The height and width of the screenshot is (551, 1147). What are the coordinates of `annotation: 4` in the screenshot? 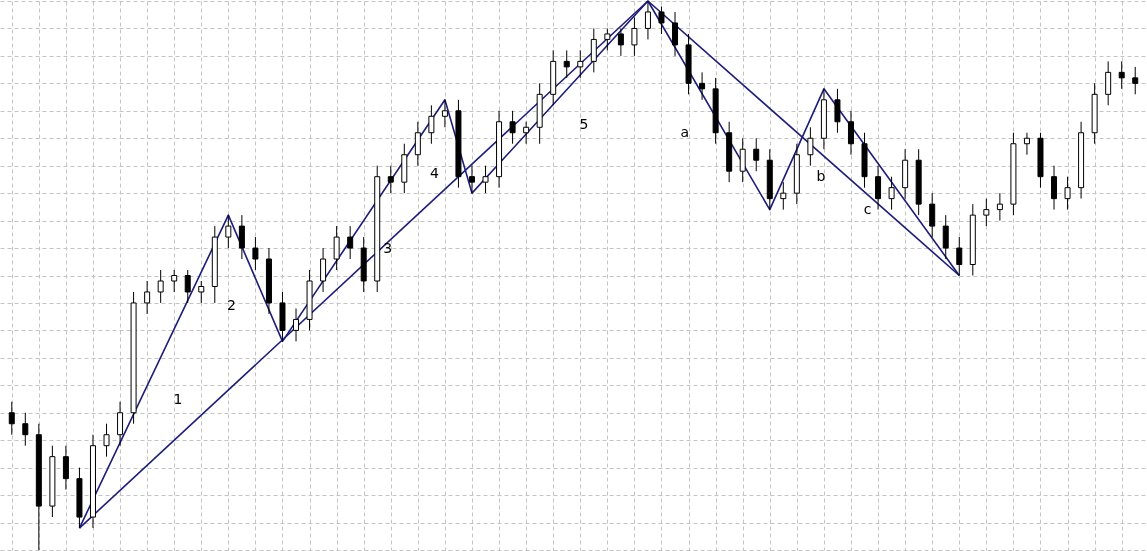 It's located at (434, 173).